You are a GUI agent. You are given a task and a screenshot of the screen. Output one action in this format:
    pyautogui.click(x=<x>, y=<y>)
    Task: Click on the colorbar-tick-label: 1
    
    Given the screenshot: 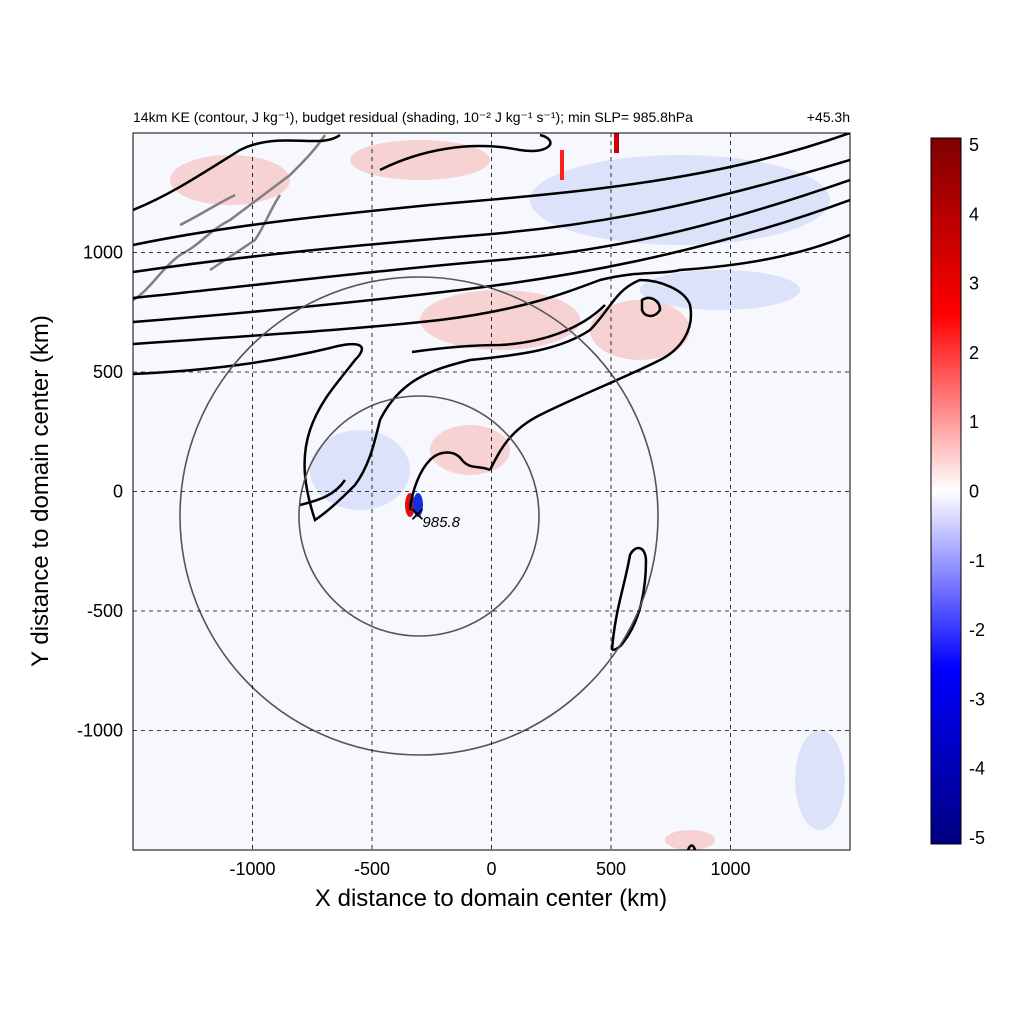 What is the action you would take?
    pyautogui.click(x=974, y=422)
    